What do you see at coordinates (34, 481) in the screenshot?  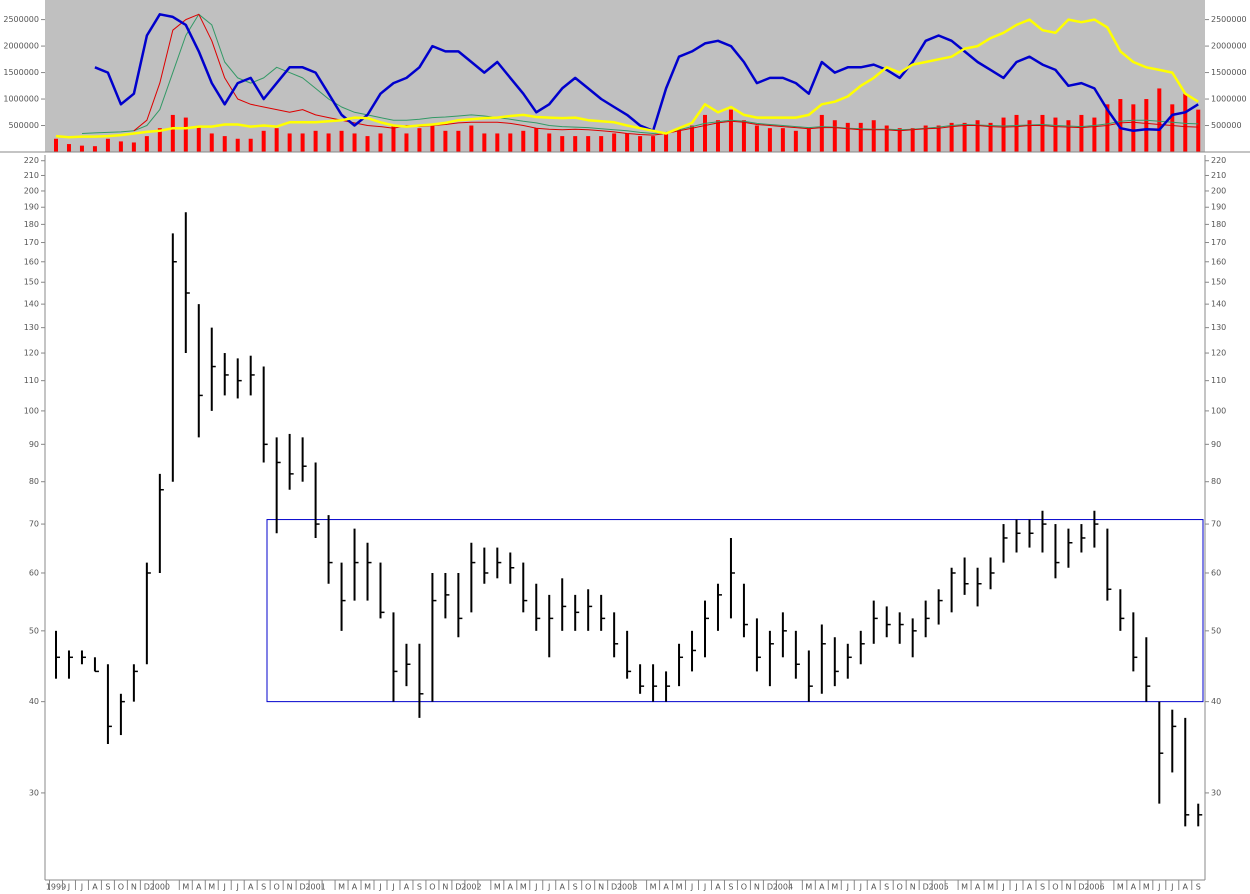 I see `y-tick-label: 80` at bounding box center [34, 481].